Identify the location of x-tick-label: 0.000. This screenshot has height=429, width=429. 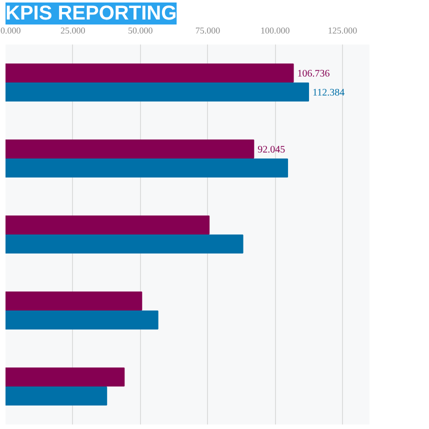
(11, 31).